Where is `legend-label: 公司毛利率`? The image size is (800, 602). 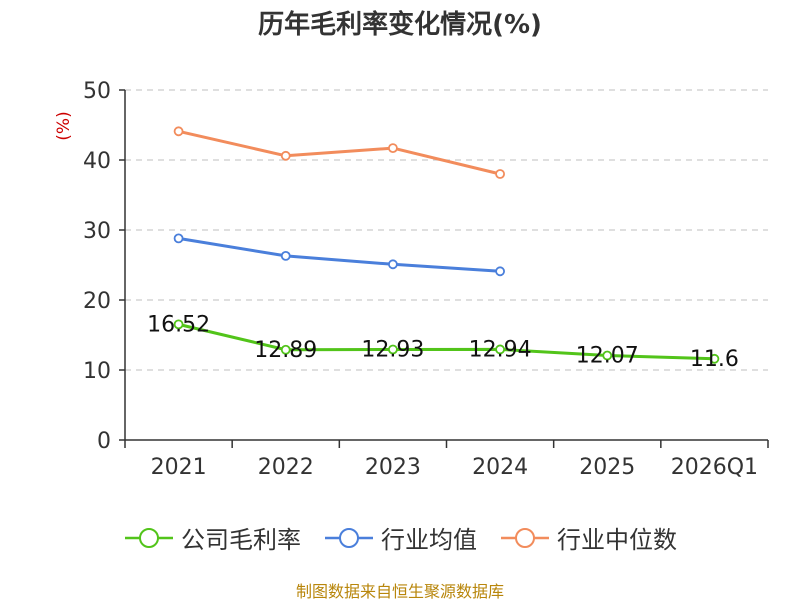
legend-label: 公司毛利率 is located at coordinates (241, 540).